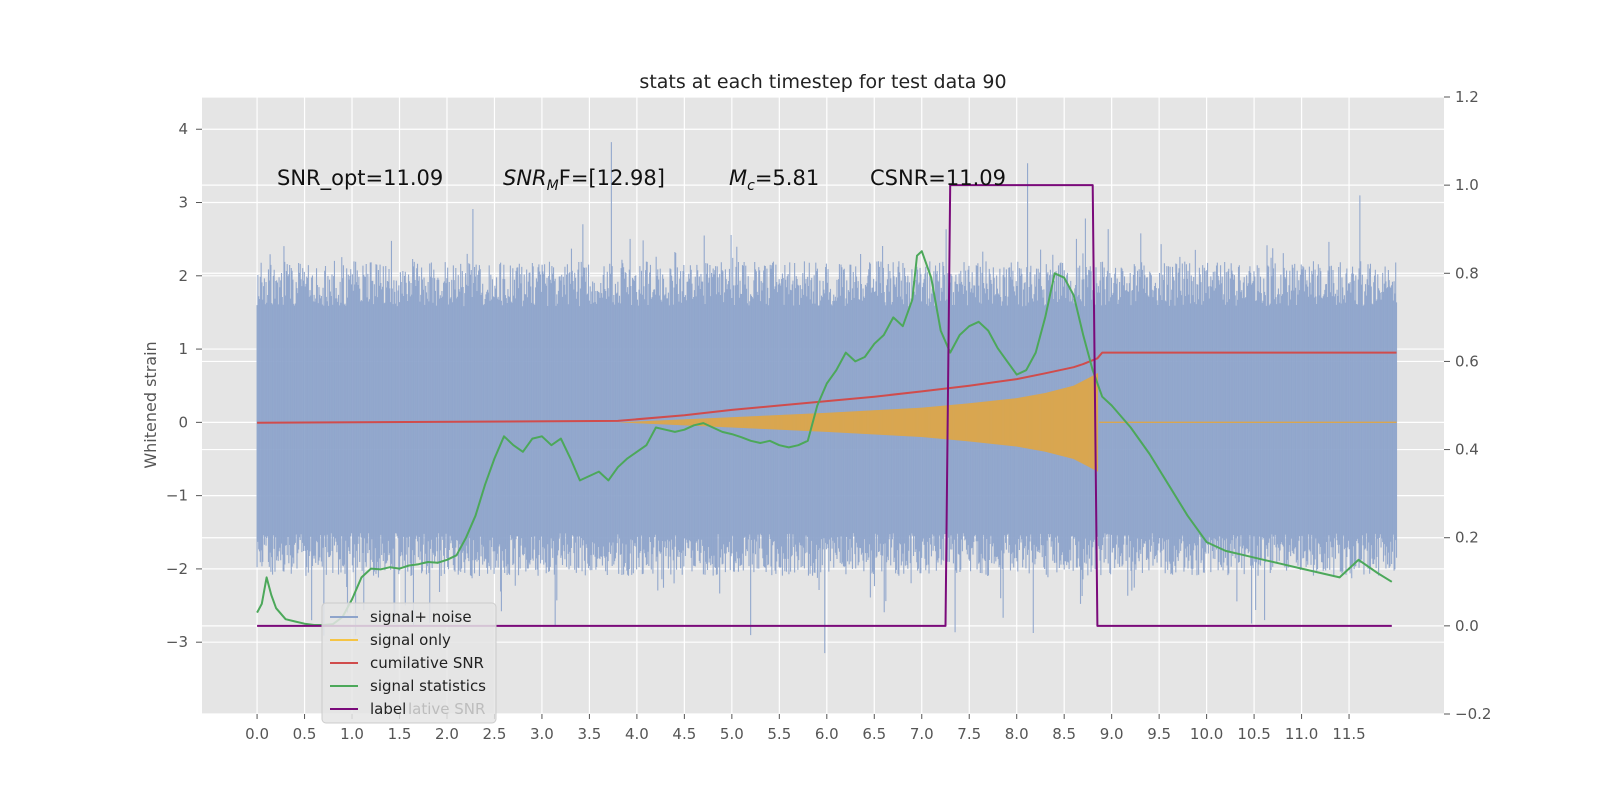 The image size is (1600, 800). Describe the element at coordinates (257, 734) in the screenshot. I see `x-tick-label: 0.0` at that location.